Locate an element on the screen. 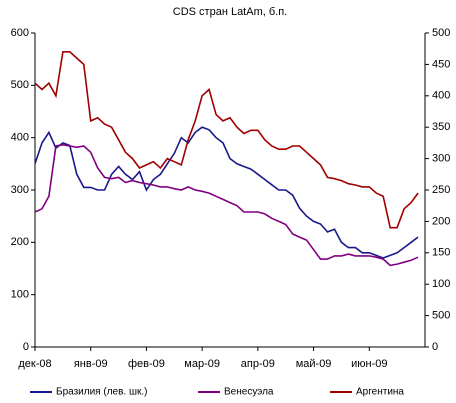  x-tick-label: июн-09 is located at coordinates (369, 364).